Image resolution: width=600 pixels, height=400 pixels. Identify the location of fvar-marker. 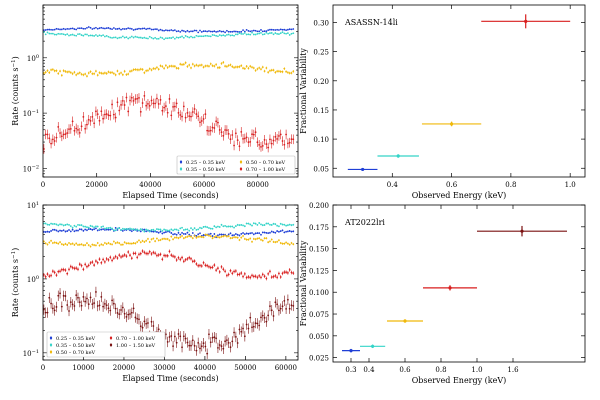
(451, 124).